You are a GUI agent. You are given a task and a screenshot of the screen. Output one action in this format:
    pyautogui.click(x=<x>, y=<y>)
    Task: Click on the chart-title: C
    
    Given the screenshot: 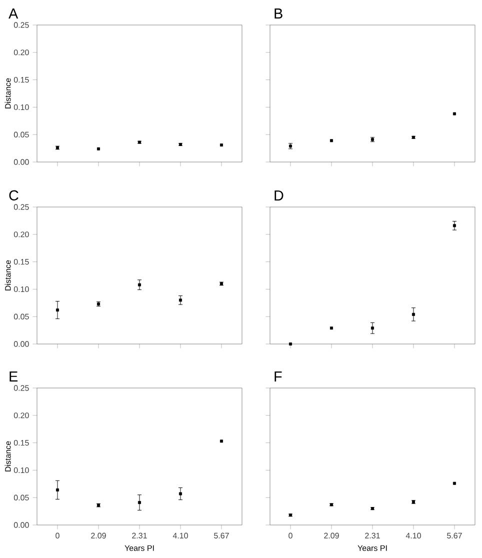 What is the action you would take?
    pyautogui.click(x=13, y=195)
    